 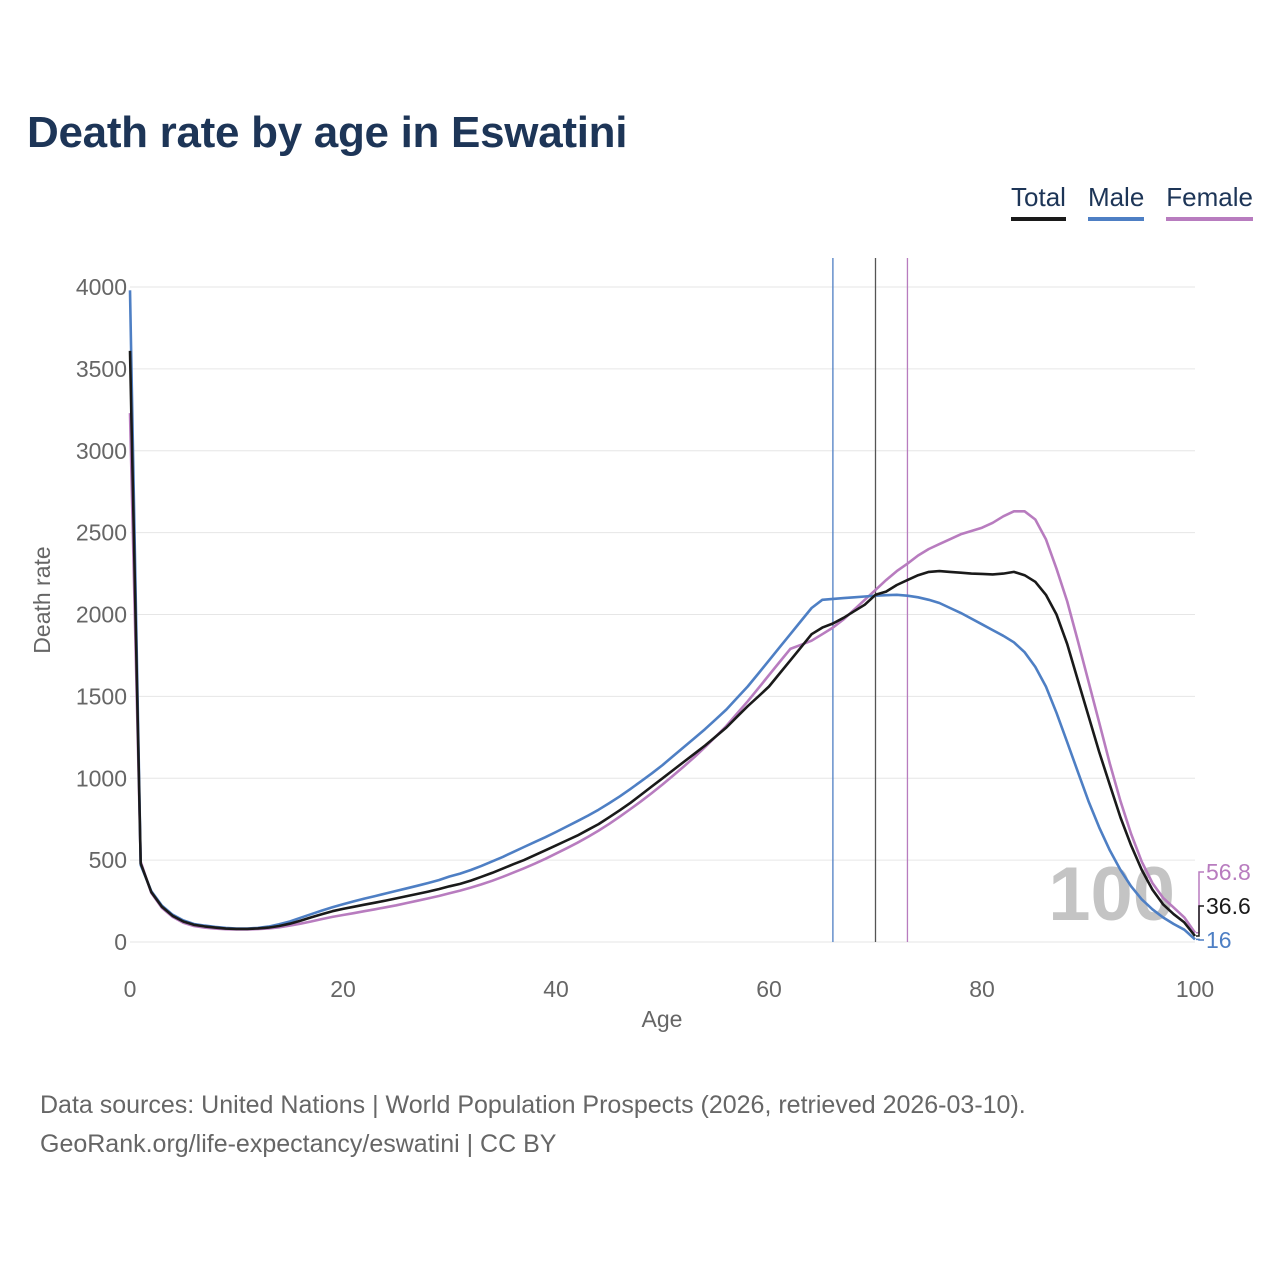 I want to click on legend-item-female: Female, so click(x=1209, y=201).